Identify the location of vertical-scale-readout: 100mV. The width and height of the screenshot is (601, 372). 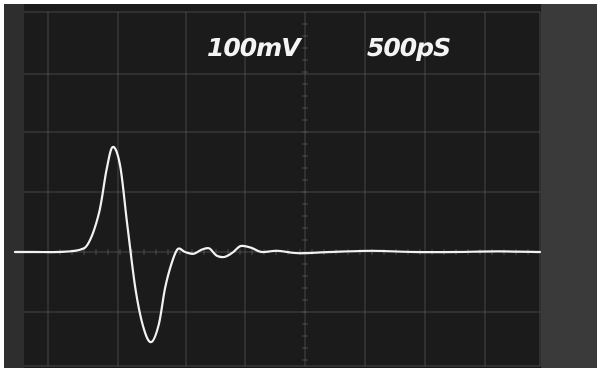
(254, 47).